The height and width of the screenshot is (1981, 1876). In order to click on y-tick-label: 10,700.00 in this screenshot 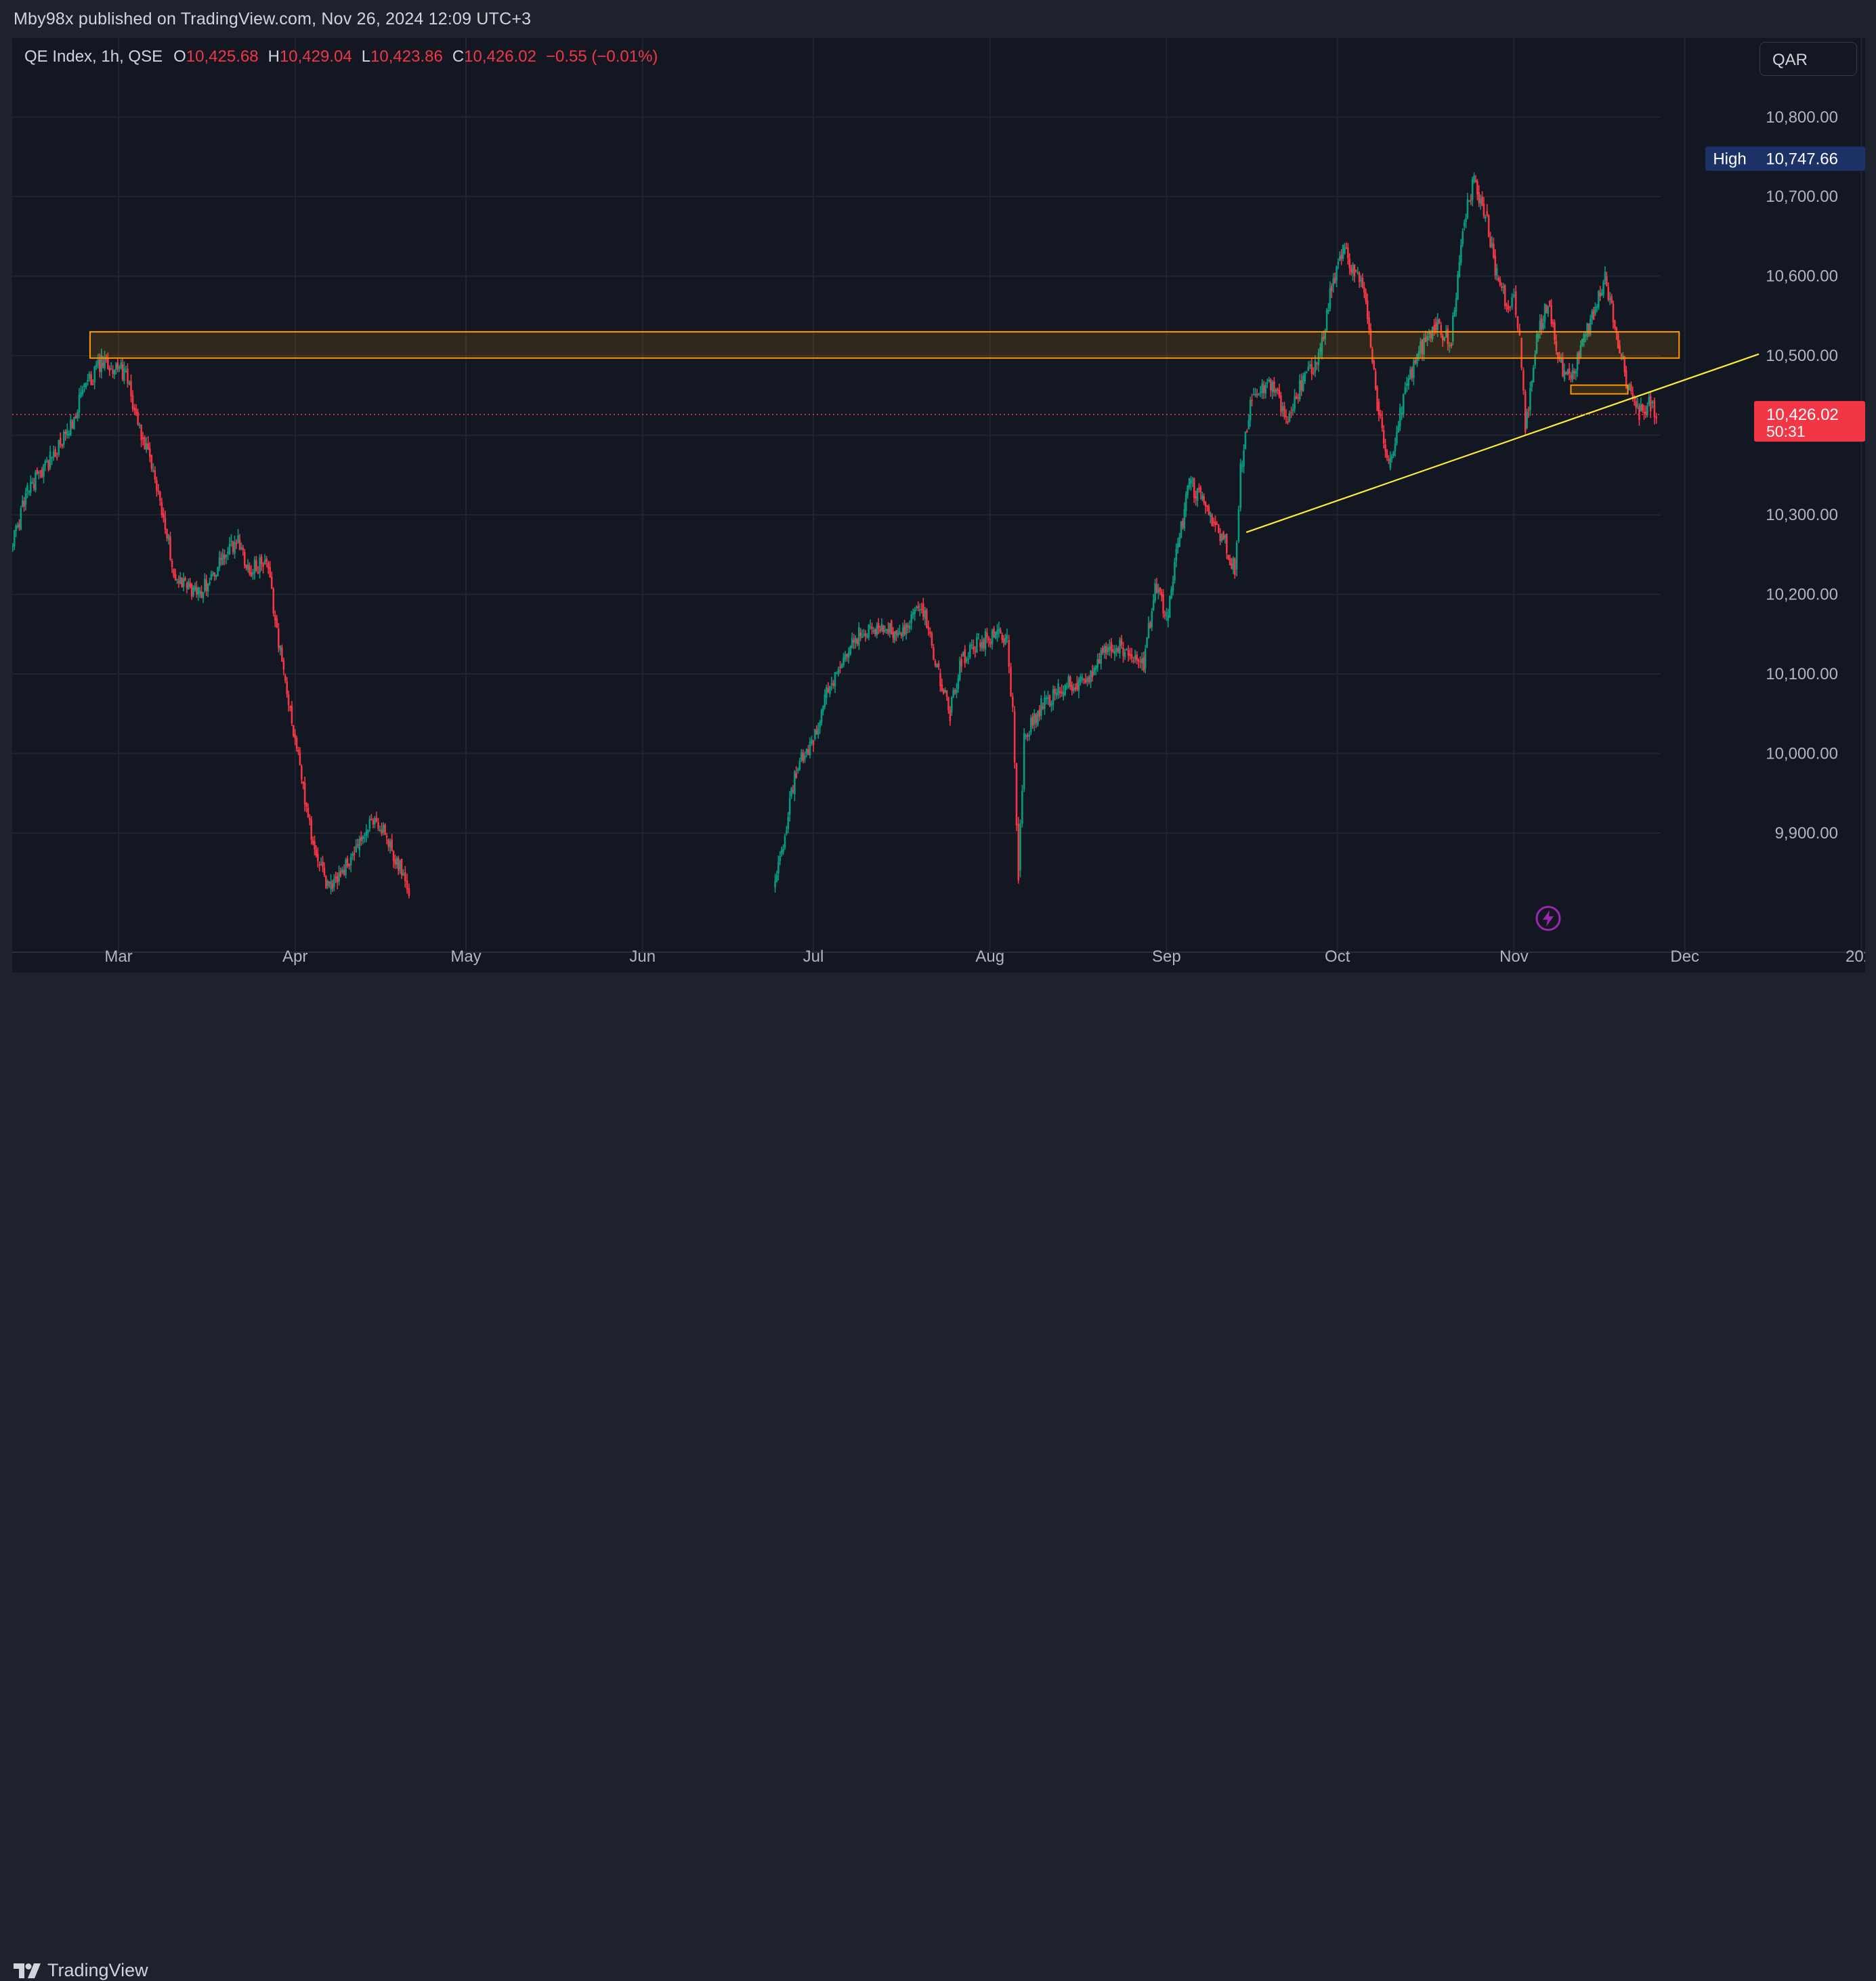, I will do `click(1802, 197)`.